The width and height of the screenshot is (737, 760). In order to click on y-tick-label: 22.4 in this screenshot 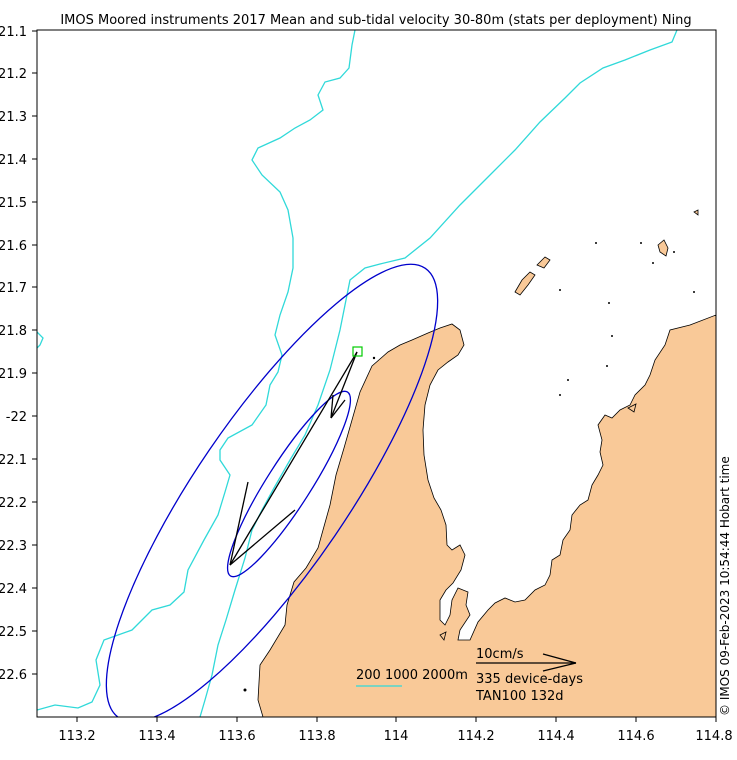, I will do `click(13, 589)`.